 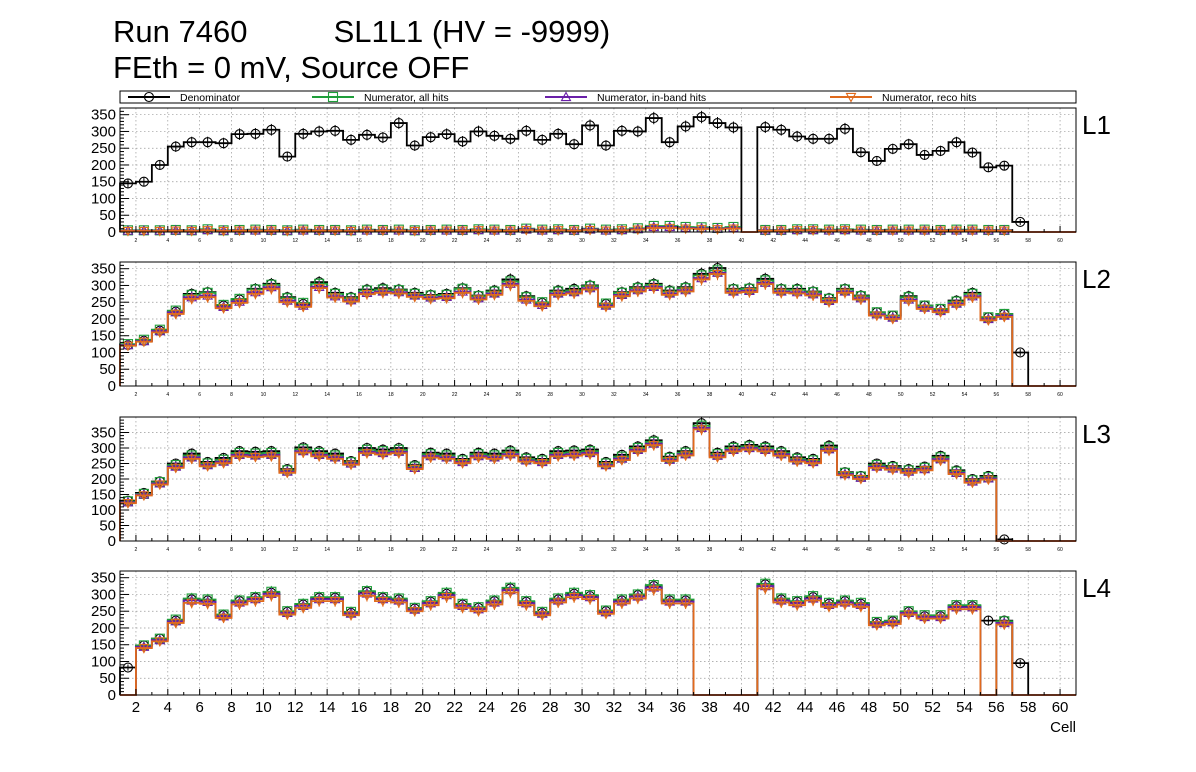 What do you see at coordinates (1096, 125) in the screenshot?
I see `panel-label: L1` at bounding box center [1096, 125].